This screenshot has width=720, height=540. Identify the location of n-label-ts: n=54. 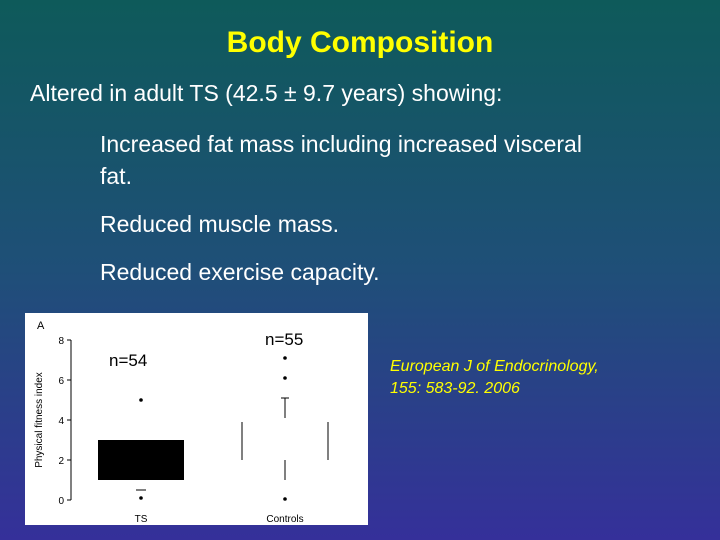
(128, 360).